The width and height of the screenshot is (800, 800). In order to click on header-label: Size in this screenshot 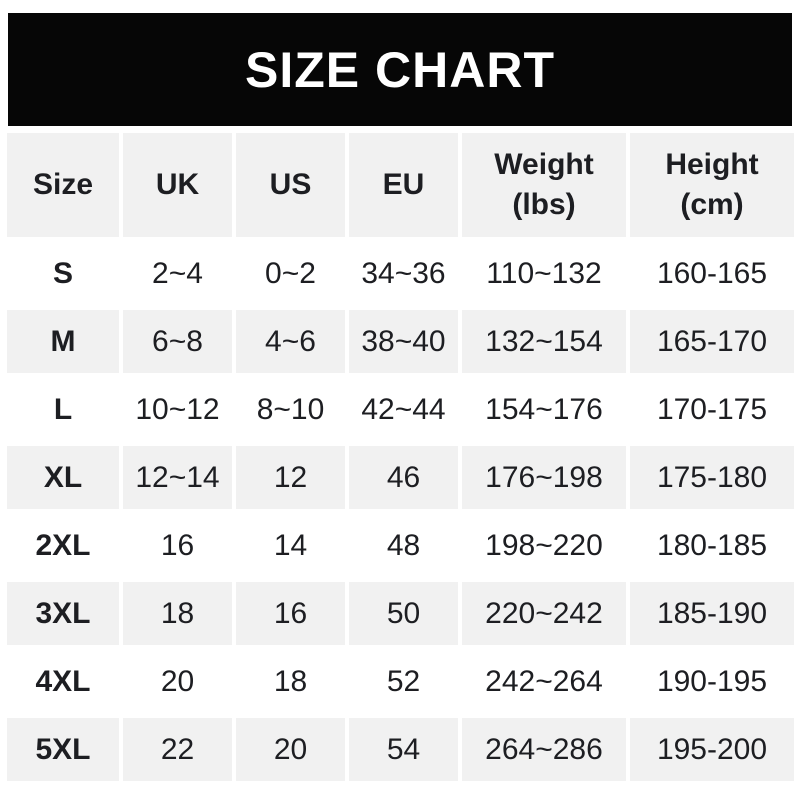, I will do `click(63, 185)`.